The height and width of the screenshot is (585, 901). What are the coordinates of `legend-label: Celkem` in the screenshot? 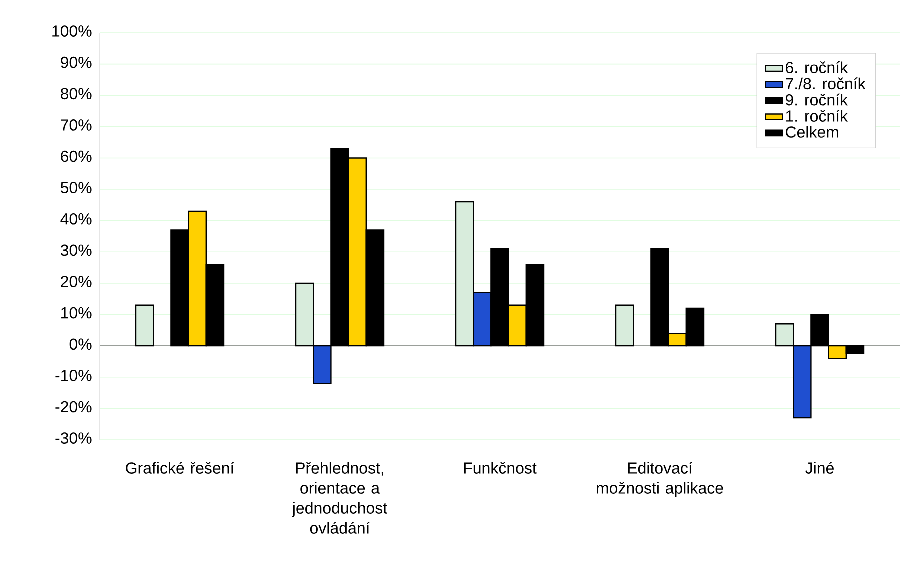 It's located at (812, 132).